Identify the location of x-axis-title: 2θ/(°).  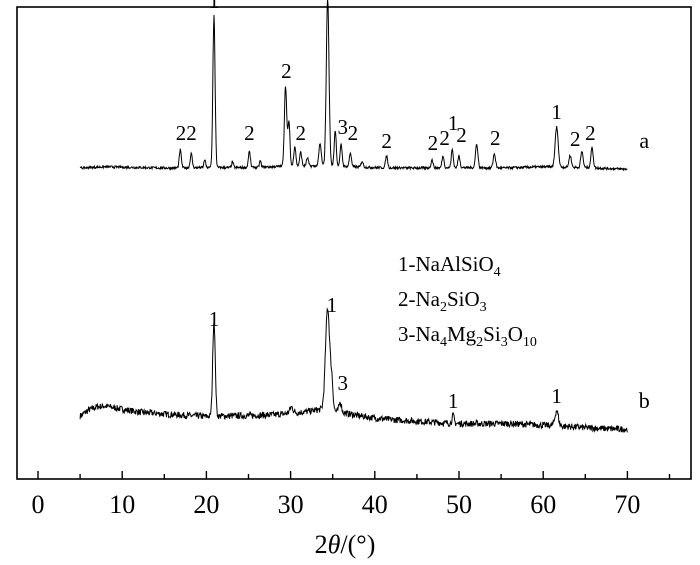
(345, 544).